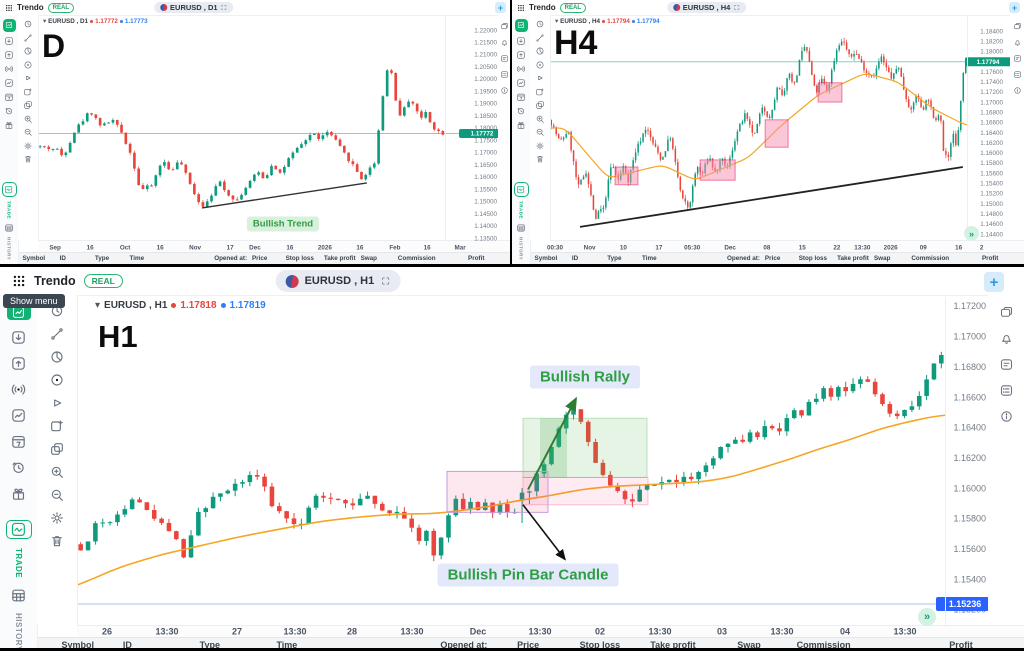 The image size is (1024, 651). Describe the element at coordinates (194, 7) in the screenshot. I see `symbol-tab: EURUSD , D1` at that location.